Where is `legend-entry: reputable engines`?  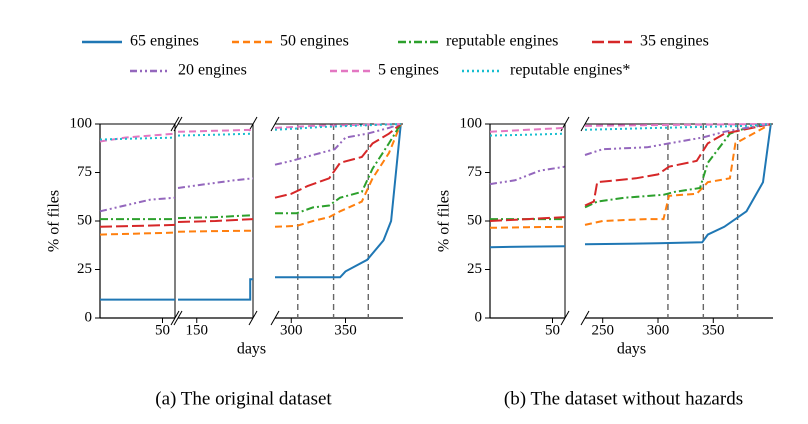 legend-entry: reputable engines is located at coordinates (478, 41).